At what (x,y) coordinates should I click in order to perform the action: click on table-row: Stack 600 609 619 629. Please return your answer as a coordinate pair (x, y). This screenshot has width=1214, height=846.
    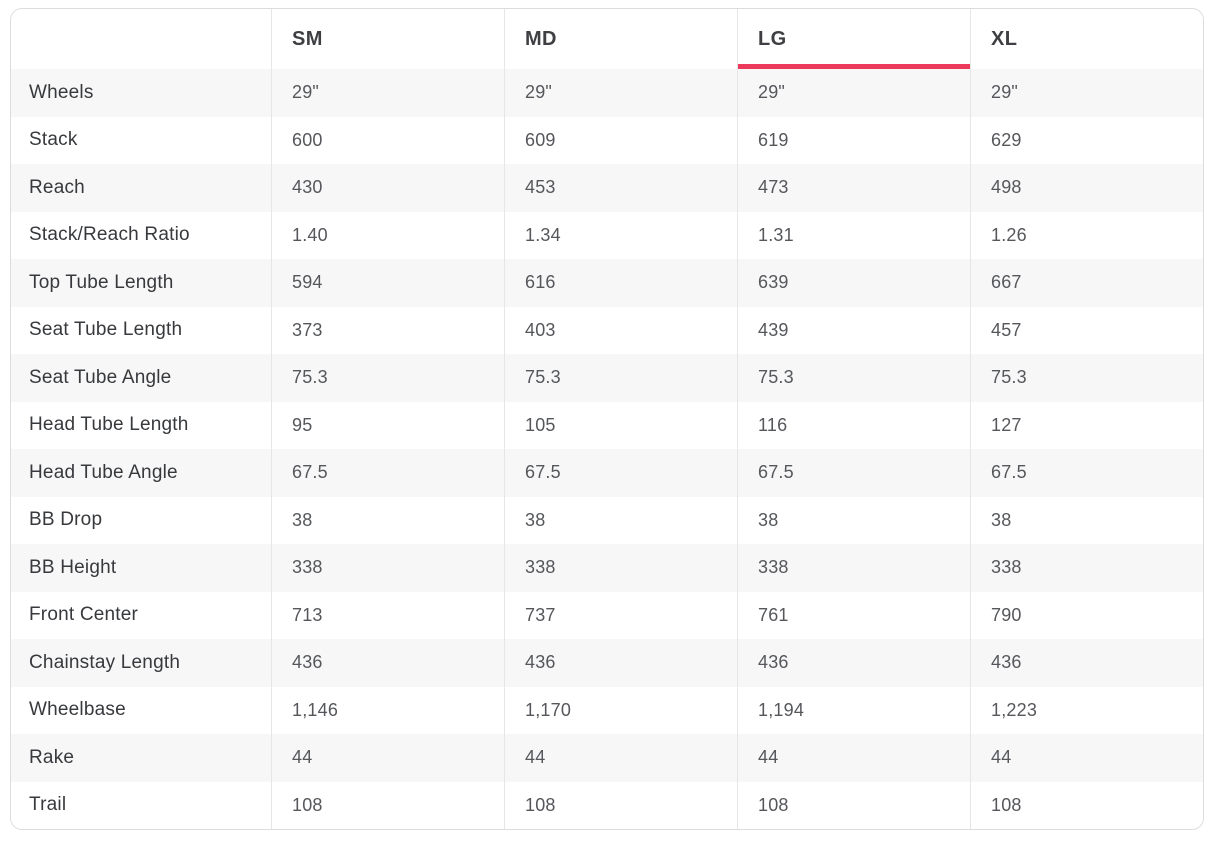
    Looking at the image, I should click on (607, 140).